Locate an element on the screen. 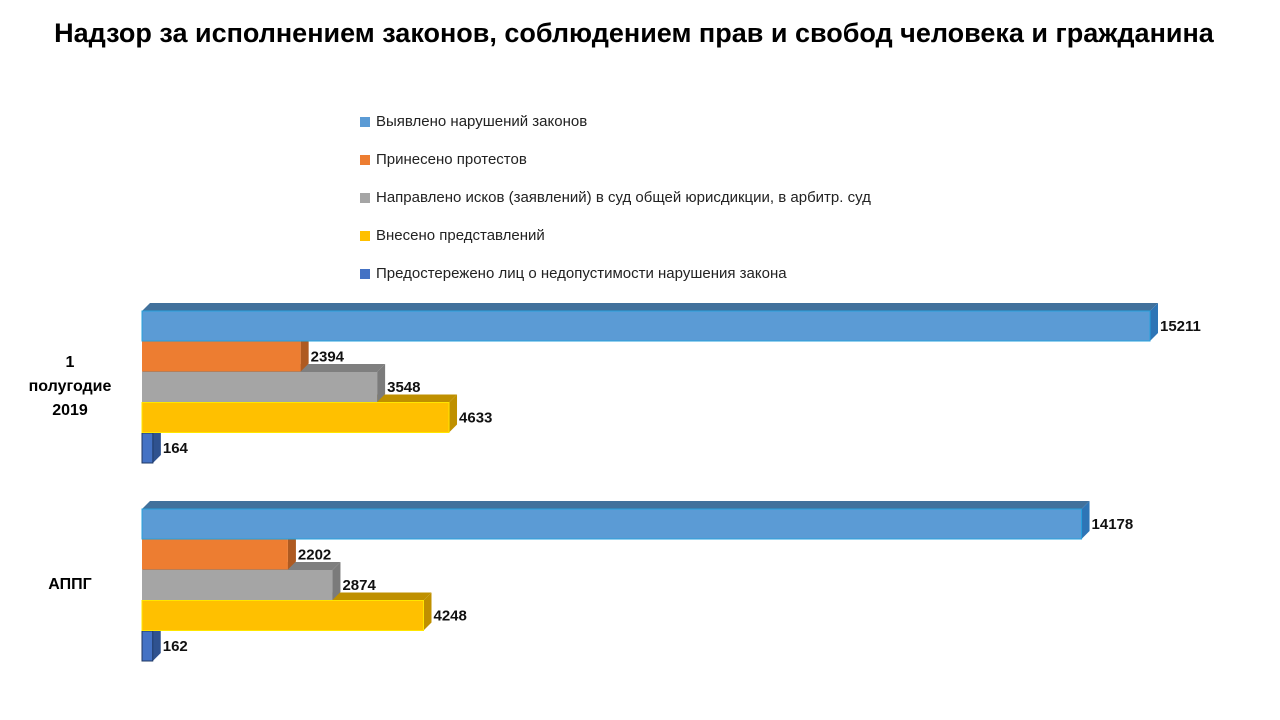 Image resolution: width=1280 pixels, height=720 pixels. legend-label: Внесено представлений is located at coordinates (460, 235).